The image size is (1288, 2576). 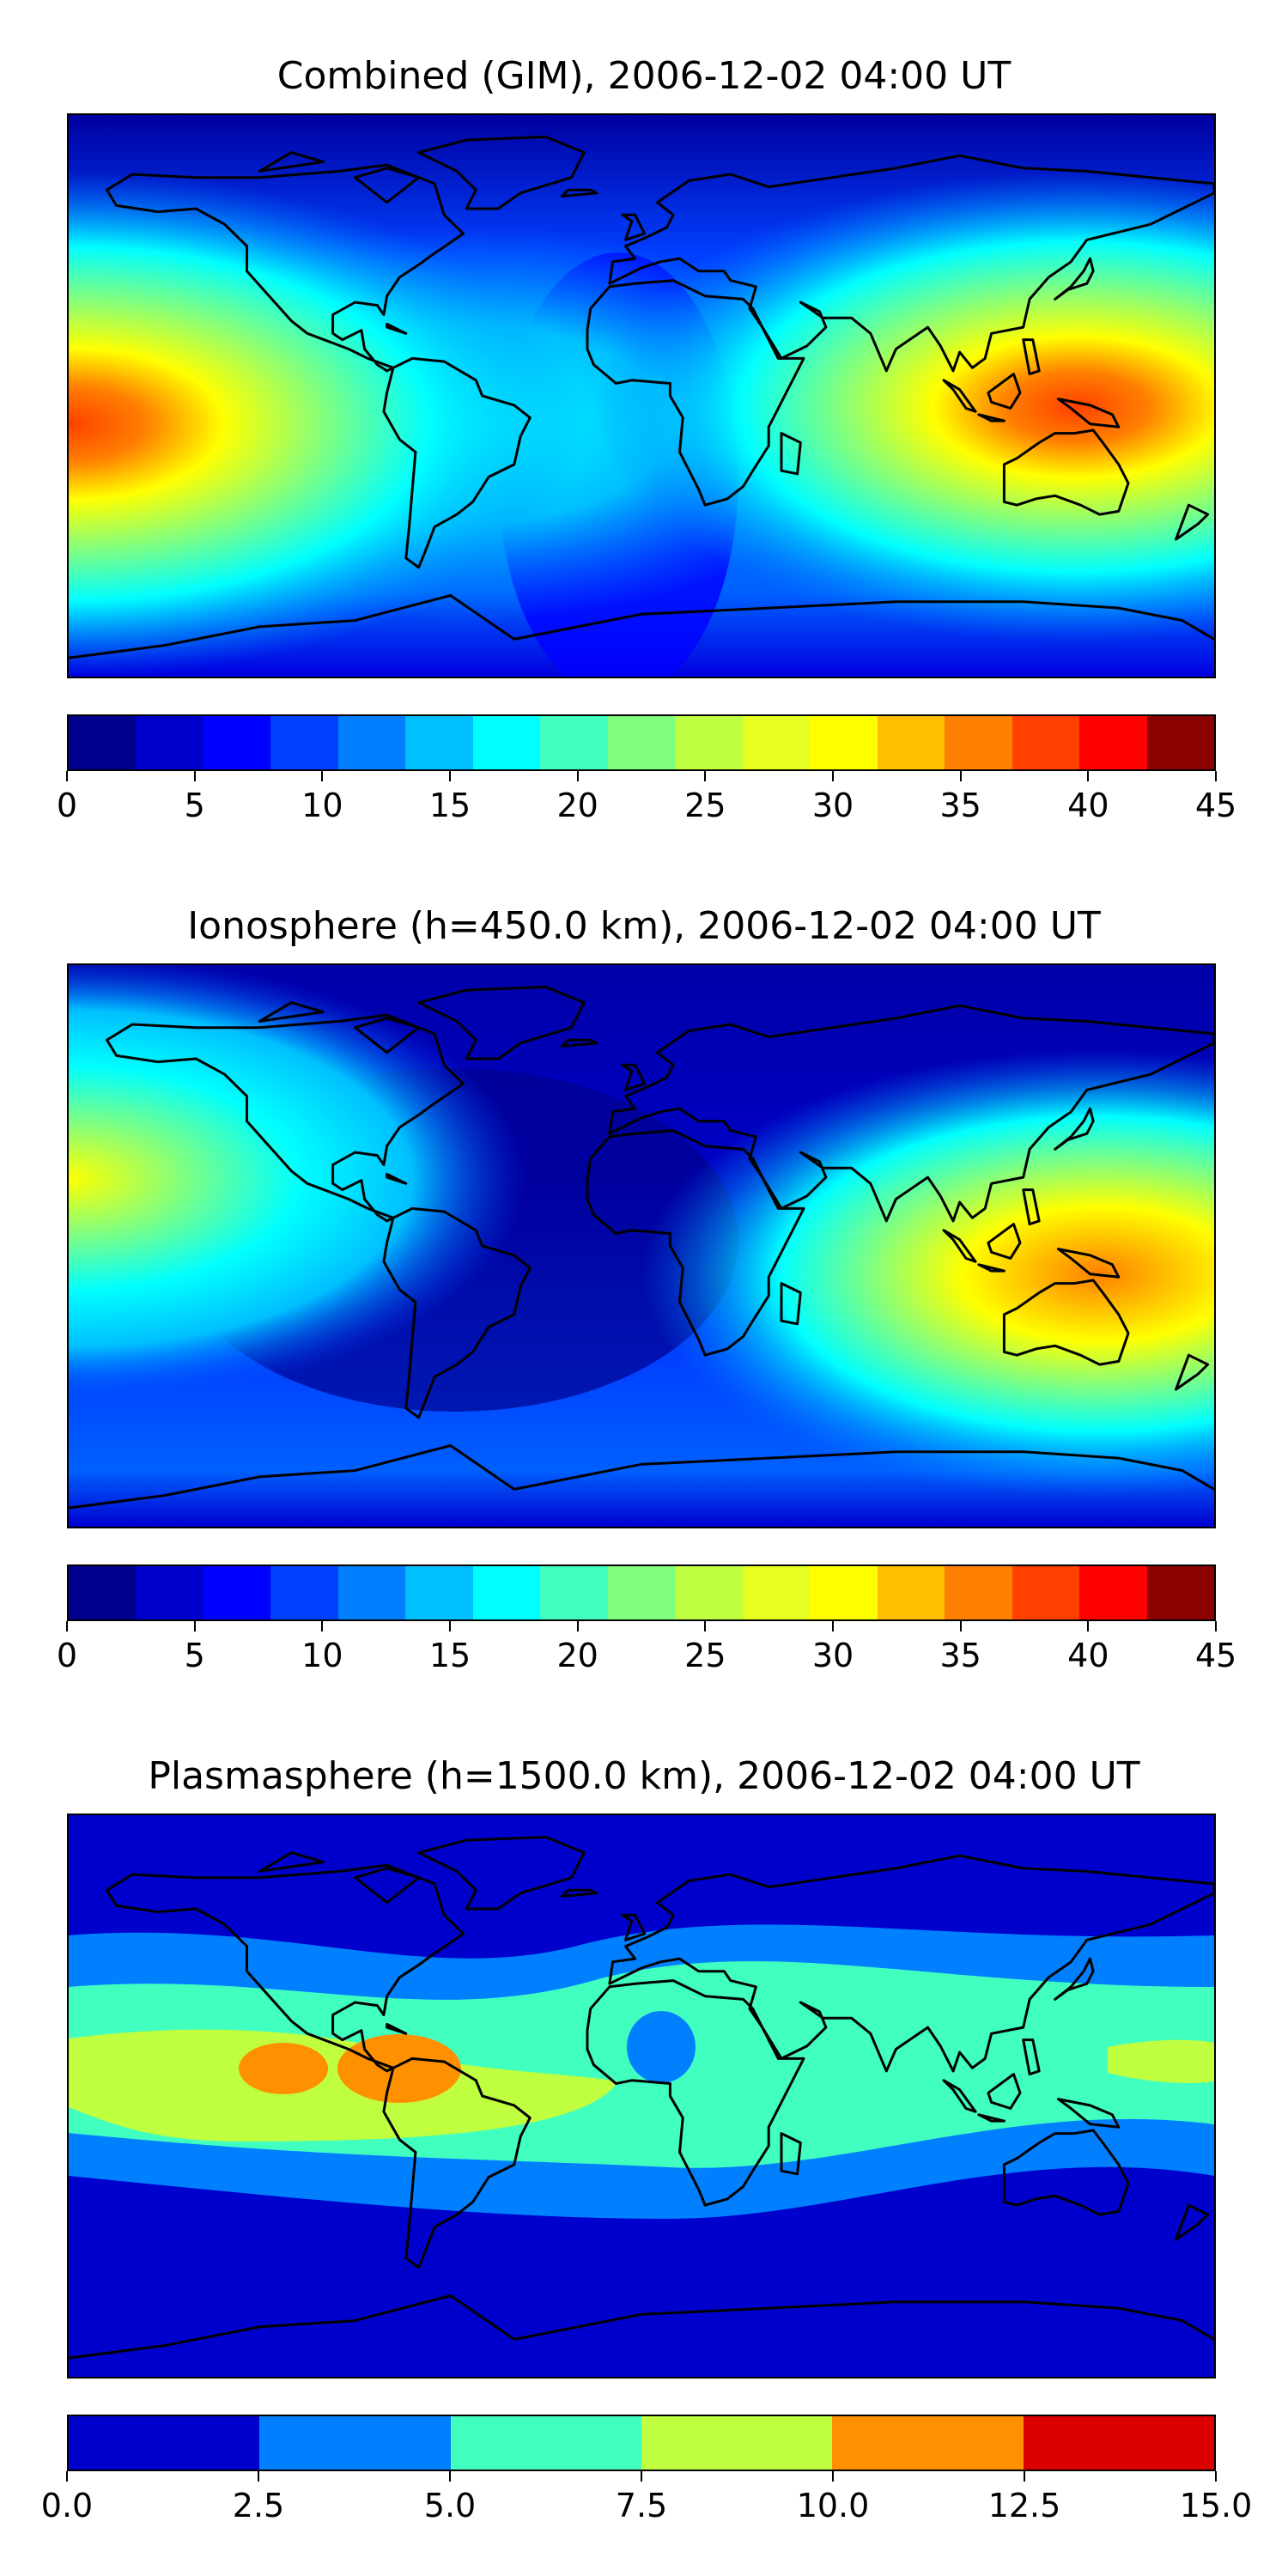 I want to click on colorbar-tick-label: 0, so click(x=67, y=806).